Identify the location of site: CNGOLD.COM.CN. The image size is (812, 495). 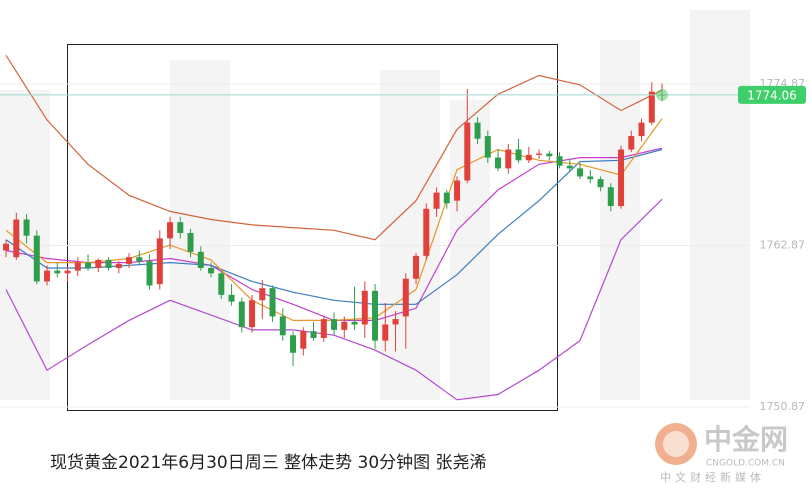
(745, 464).